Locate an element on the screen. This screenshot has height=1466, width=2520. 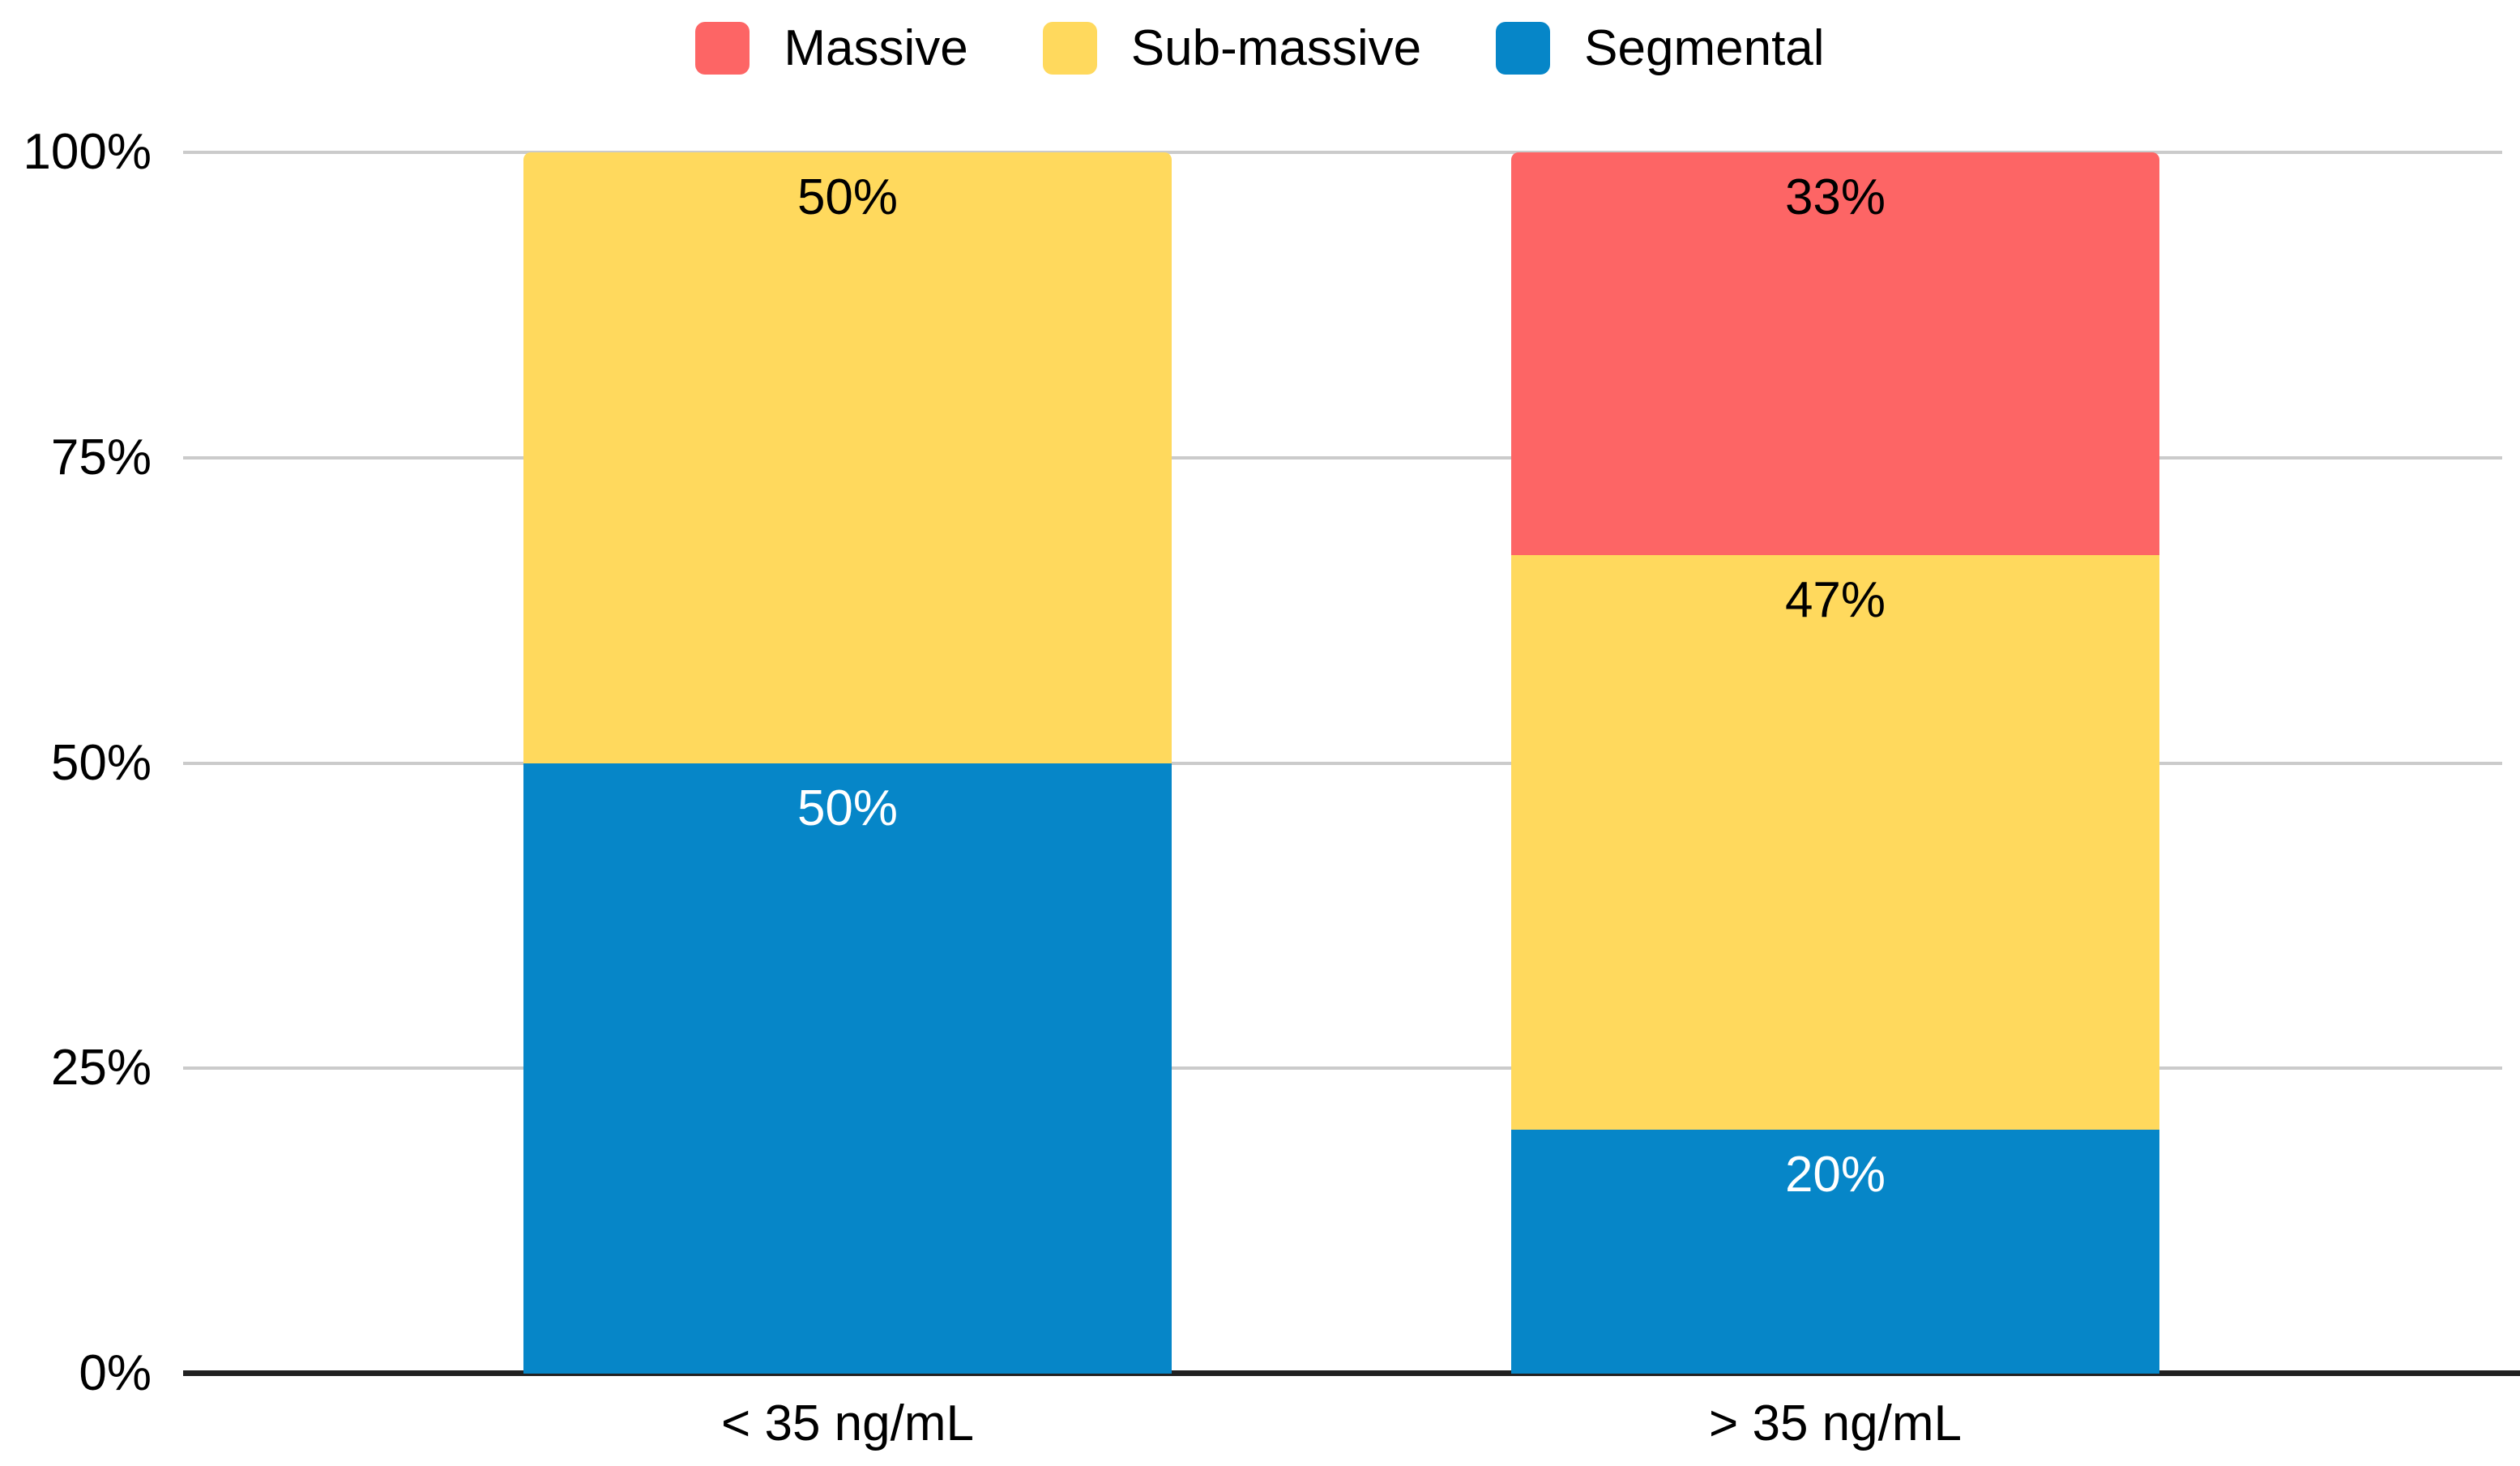
bar-segment-sub-massive: 47% is located at coordinates (1835, 842).